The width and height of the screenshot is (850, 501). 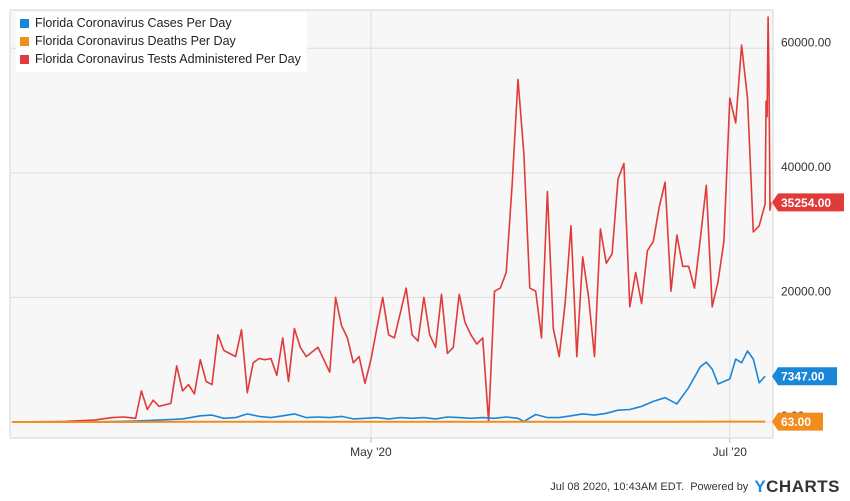 I want to click on end-label-deaths-bg, so click(x=797, y=421).